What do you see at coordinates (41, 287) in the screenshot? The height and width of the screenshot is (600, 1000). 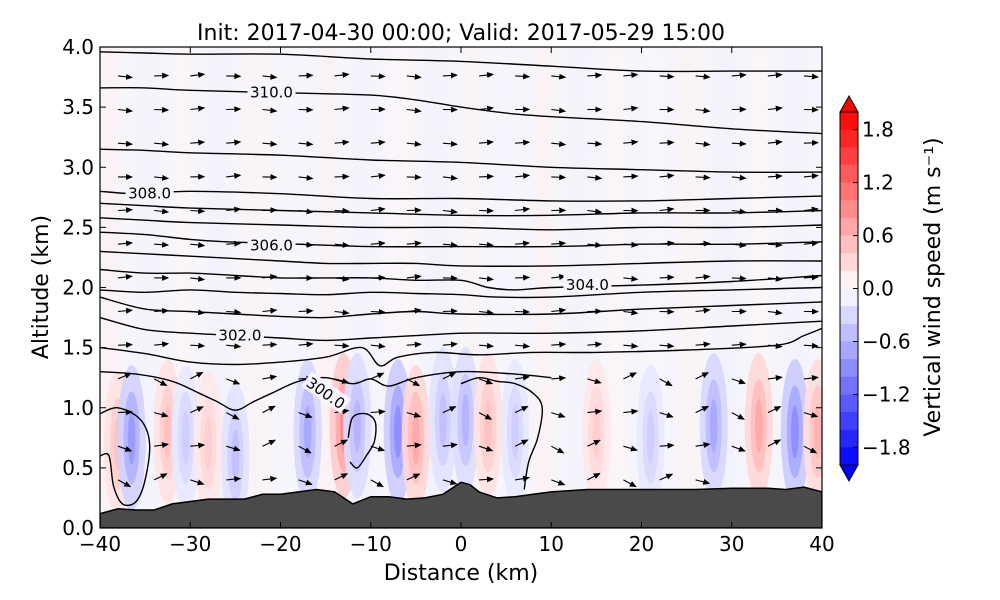 I see `y-axis-label: Altitude (km)` at bounding box center [41, 287].